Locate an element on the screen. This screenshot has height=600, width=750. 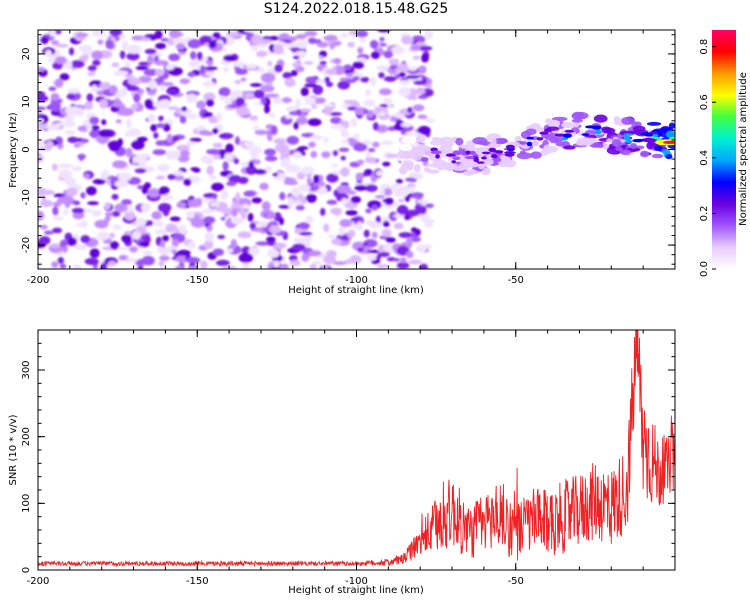
spectrogram-x-axis-title: Height of straight line (km) is located at coordinates (356, 290).